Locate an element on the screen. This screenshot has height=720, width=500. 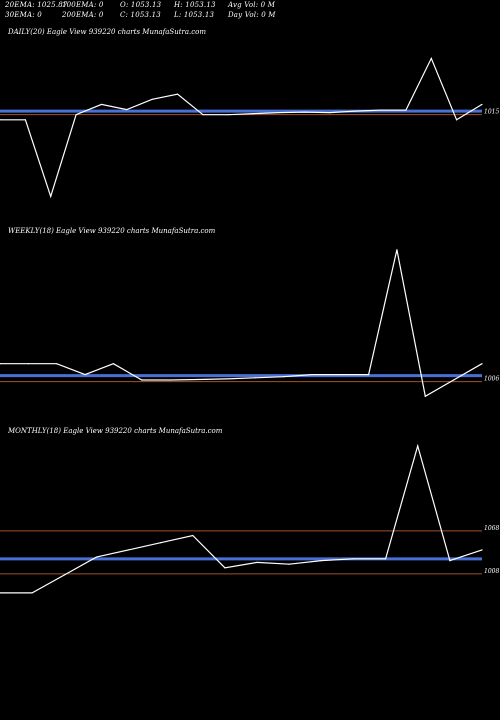
ema20-stat: 20EMA: 1025.87 is located at coordinates (36, 5).